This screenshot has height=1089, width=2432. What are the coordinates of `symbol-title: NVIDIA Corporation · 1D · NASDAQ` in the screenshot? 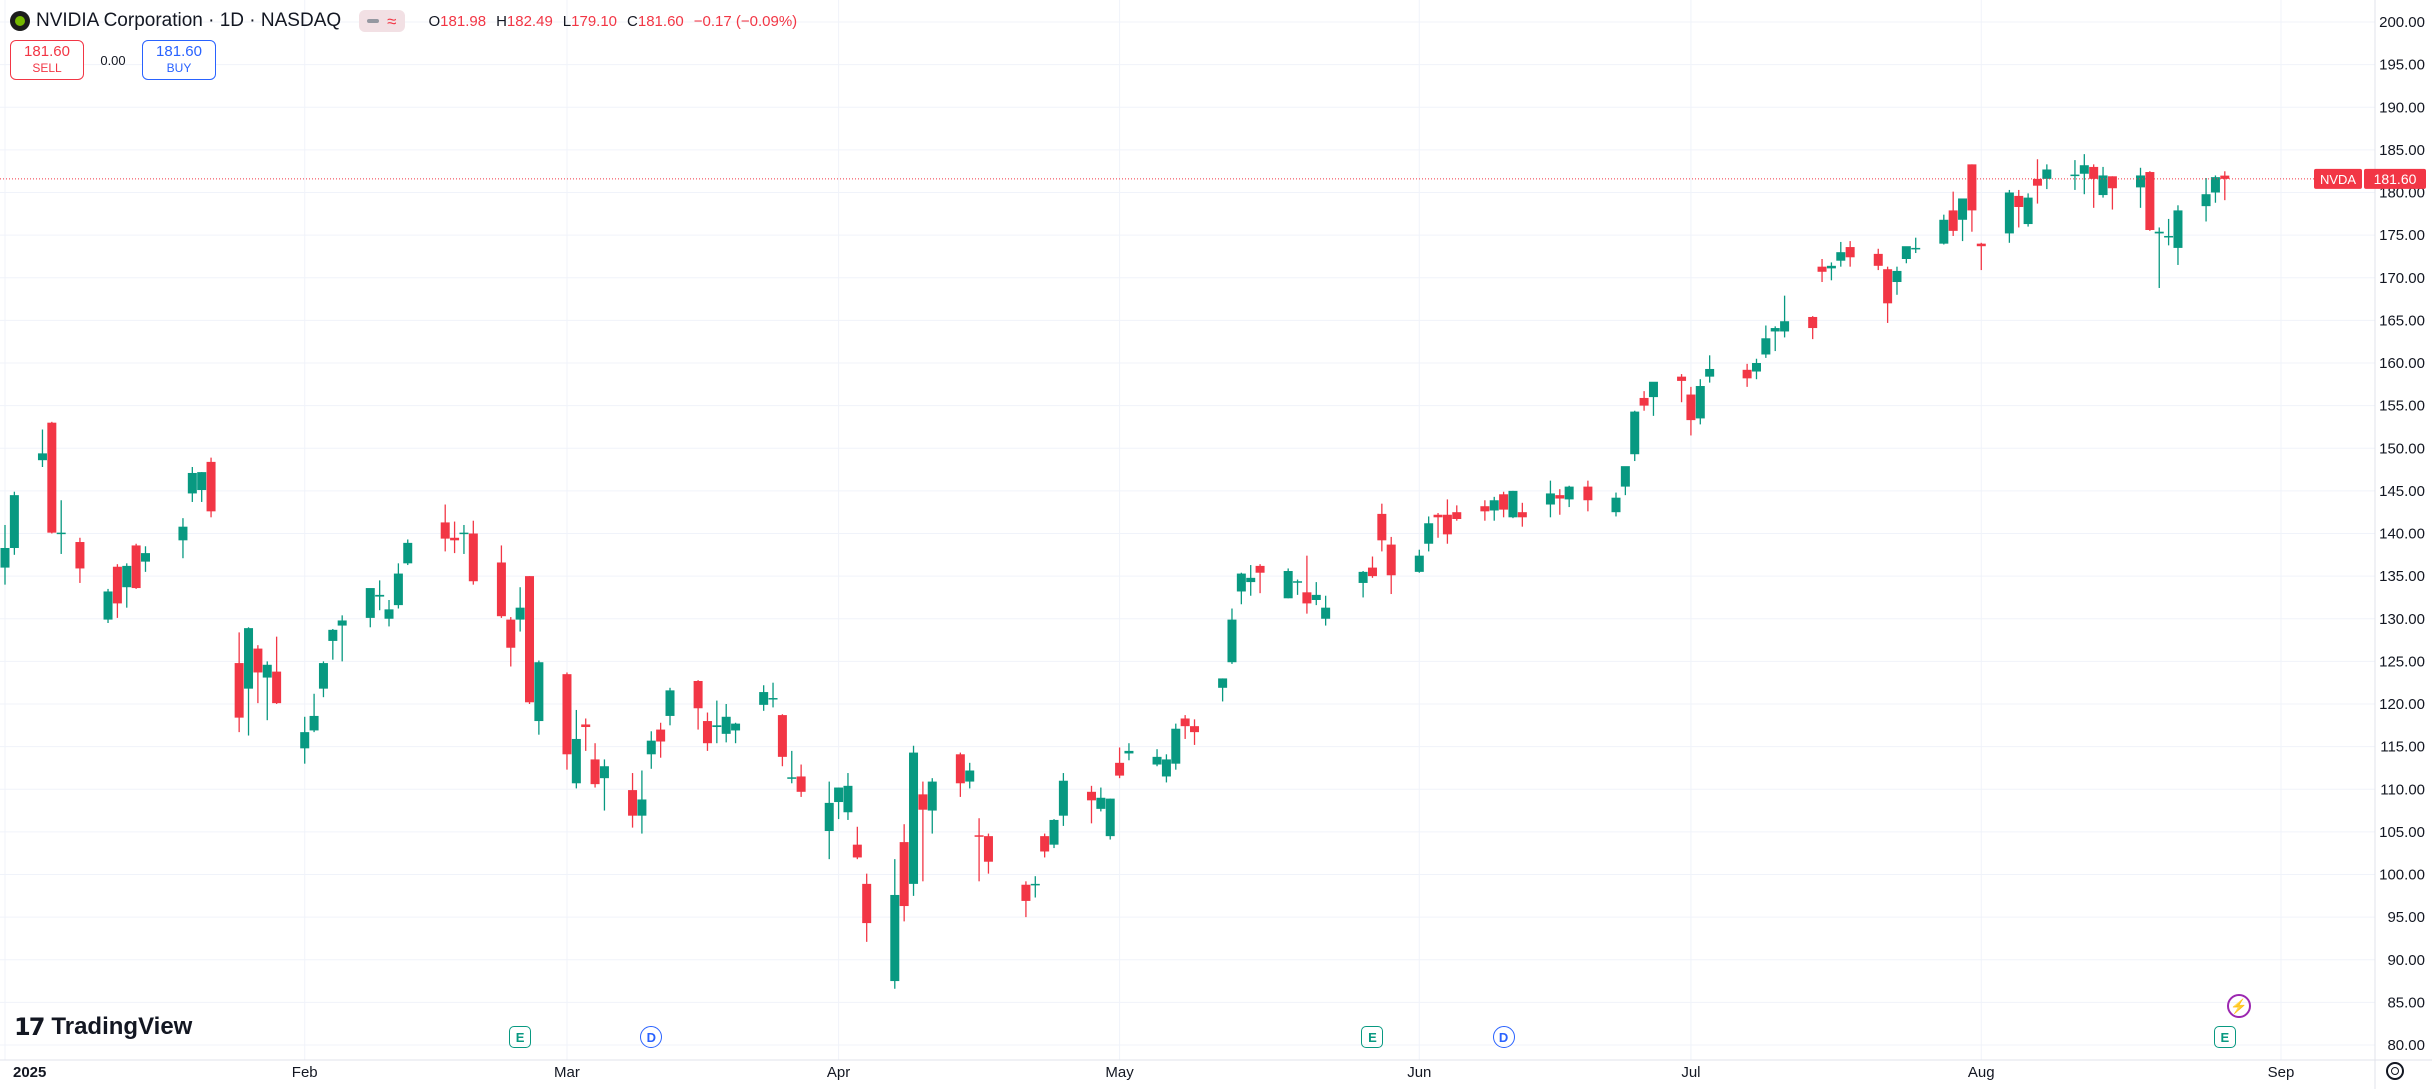 It's located at (189, 20).